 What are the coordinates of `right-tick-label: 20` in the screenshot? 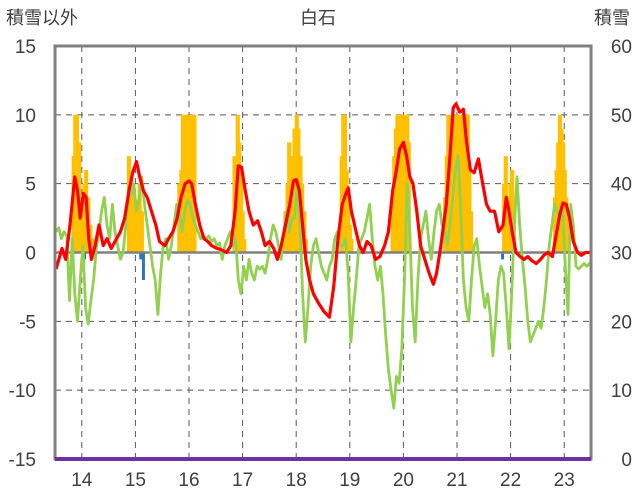 It's located at (621, 322).